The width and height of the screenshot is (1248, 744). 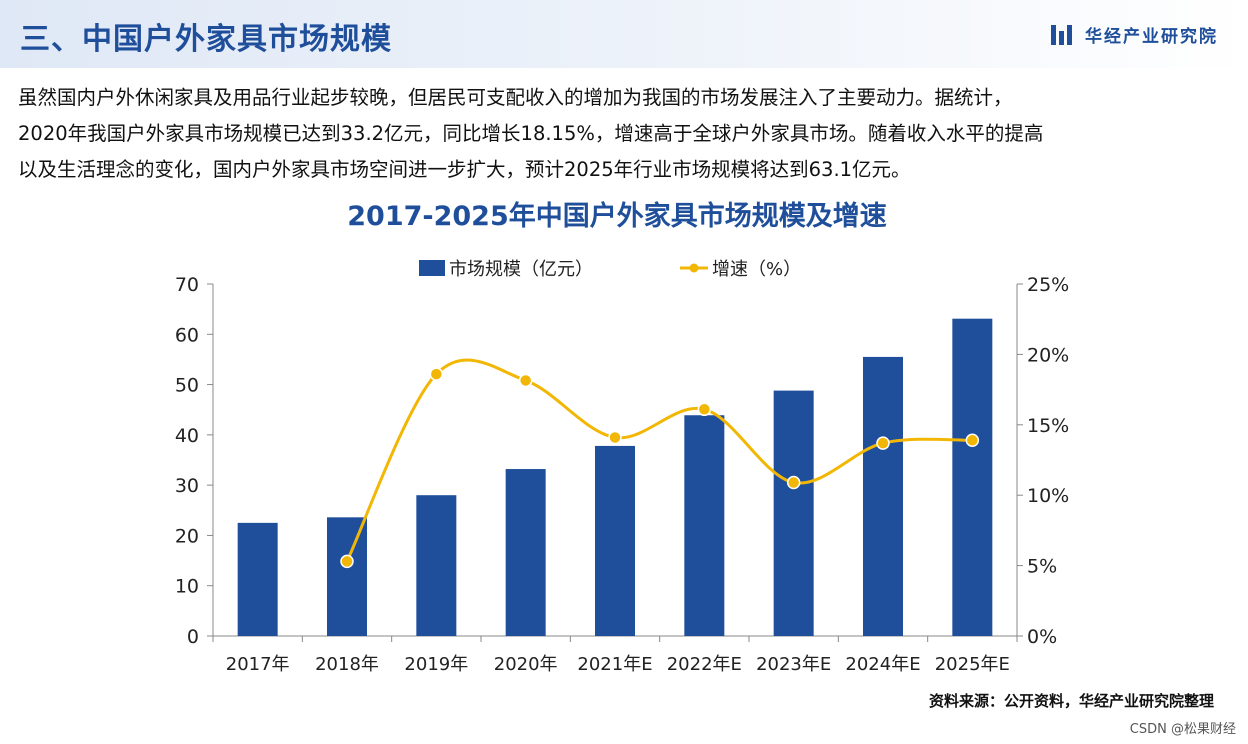 I want to click on legend-line-marker, so click(x=694, y=268).